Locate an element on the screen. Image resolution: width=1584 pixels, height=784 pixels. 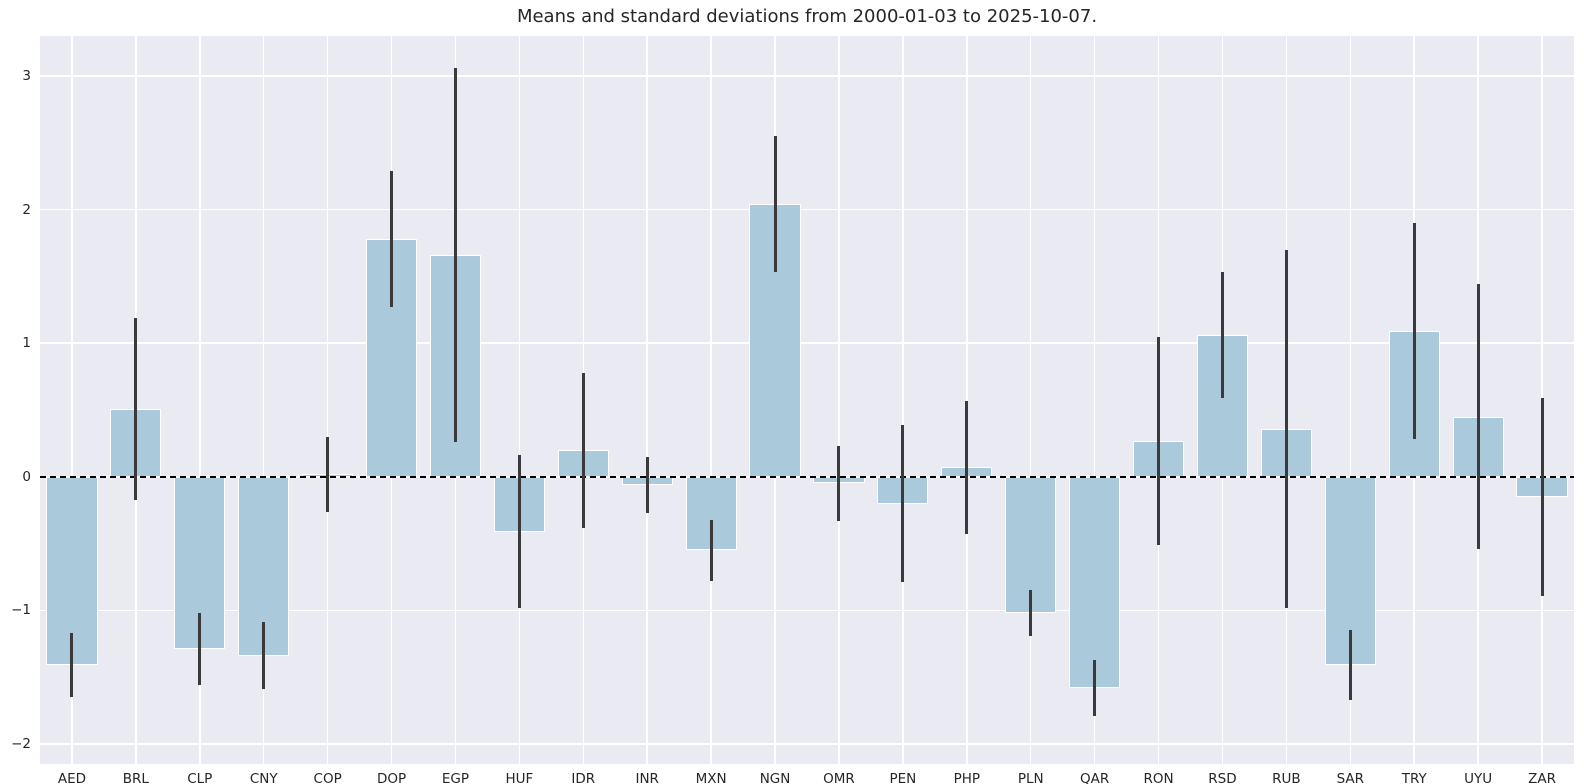
x-tick-label-HUF: HUF is located at coordinates (519, 777).